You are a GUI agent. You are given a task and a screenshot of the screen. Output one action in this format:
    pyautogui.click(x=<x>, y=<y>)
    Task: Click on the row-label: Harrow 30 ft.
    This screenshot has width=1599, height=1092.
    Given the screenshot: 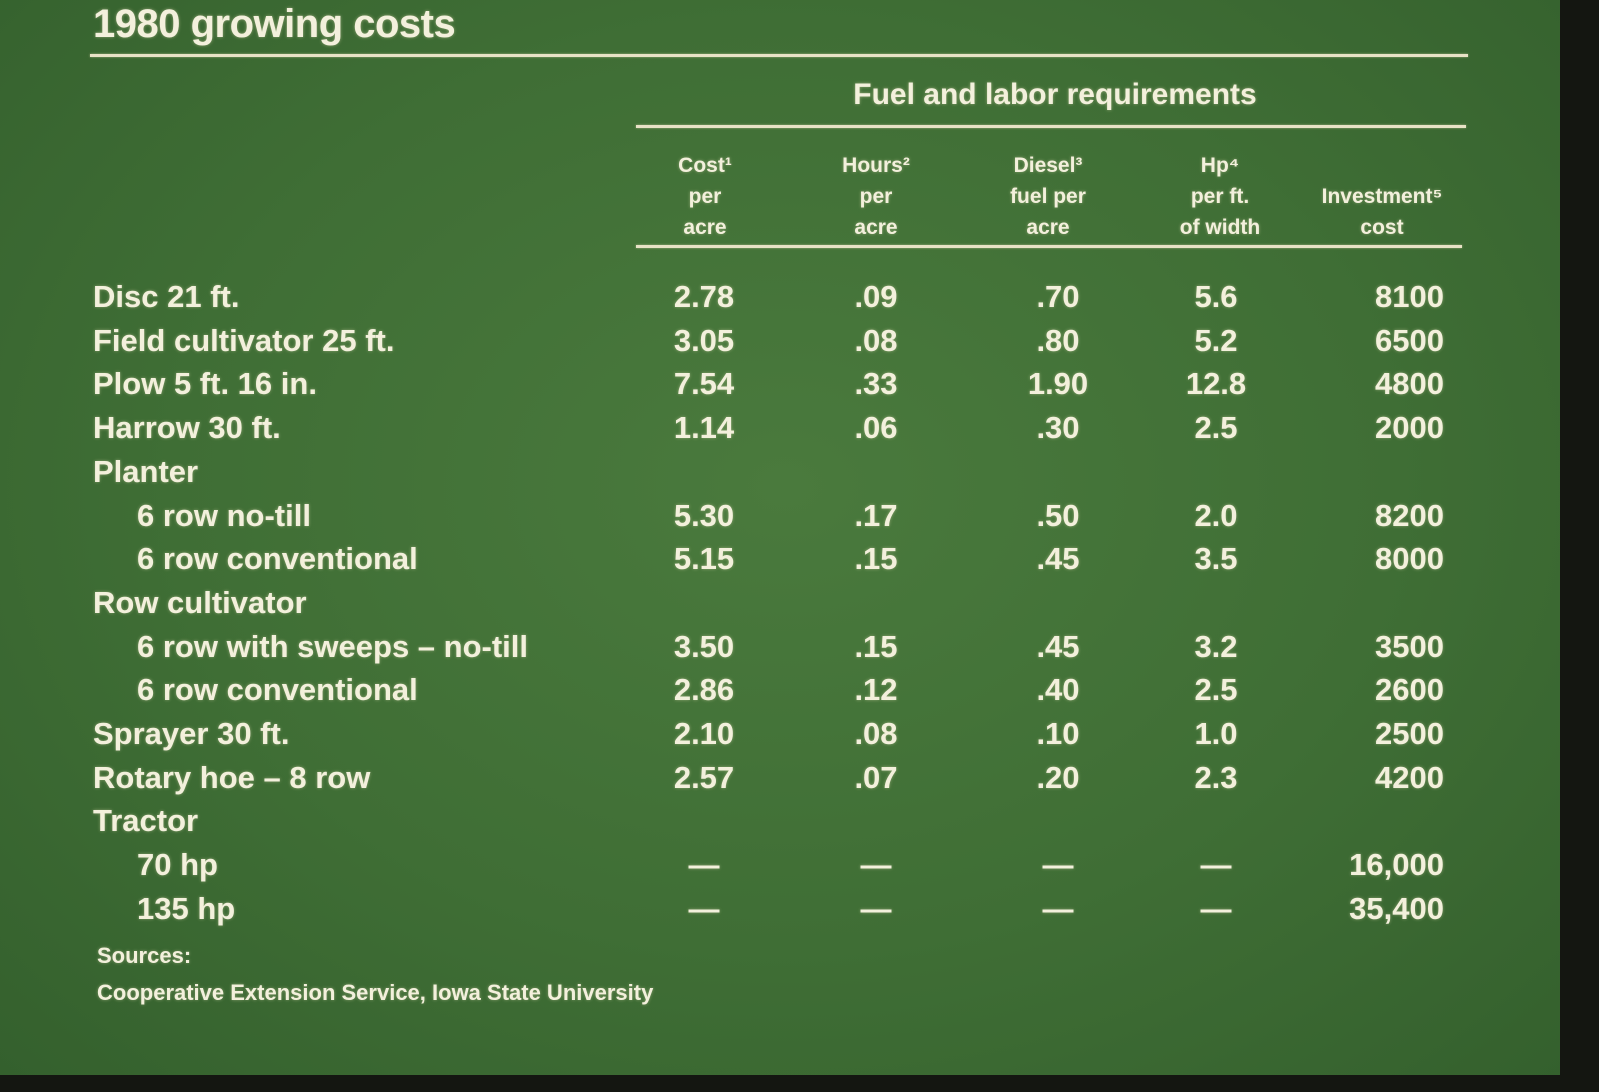 What is the action you would take?
    pyautogui.click(x=187, y=428)
    